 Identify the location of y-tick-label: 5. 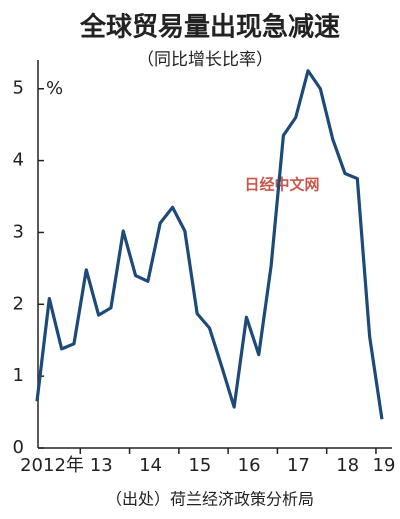
(18, 88).